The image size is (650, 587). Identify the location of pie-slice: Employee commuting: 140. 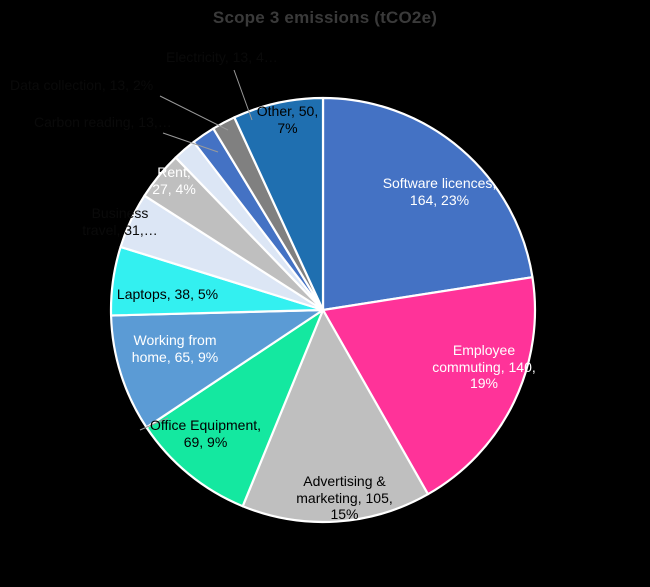
(429, 386).